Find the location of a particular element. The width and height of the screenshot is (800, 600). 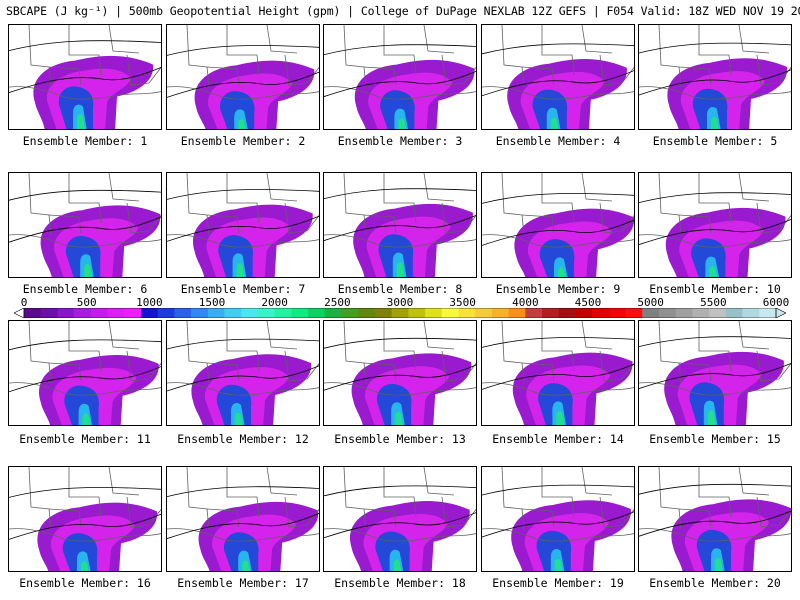

colorbar-tick-label: 0 is located at coordinates (24, 302).